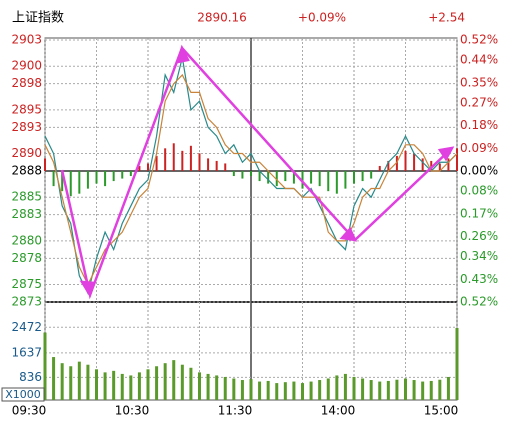  I want to click on y2-tick-label: 0.27%, so click(479, 102).